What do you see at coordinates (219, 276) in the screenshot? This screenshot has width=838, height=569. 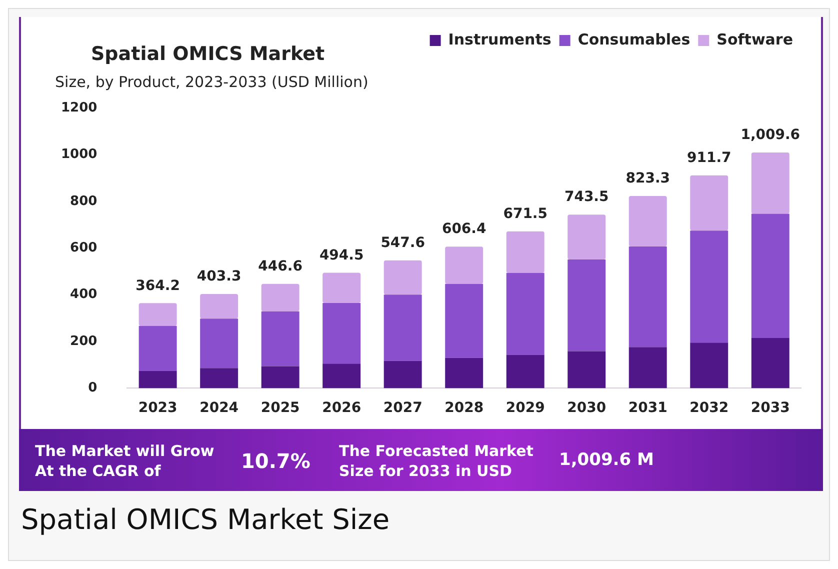 I see `total-label: 403.3` at bounding box center [219, 276].